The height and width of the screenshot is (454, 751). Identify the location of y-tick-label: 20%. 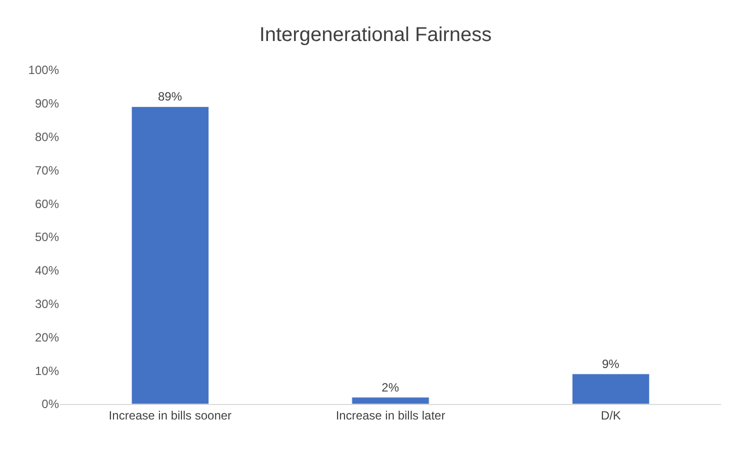
(47, 337).